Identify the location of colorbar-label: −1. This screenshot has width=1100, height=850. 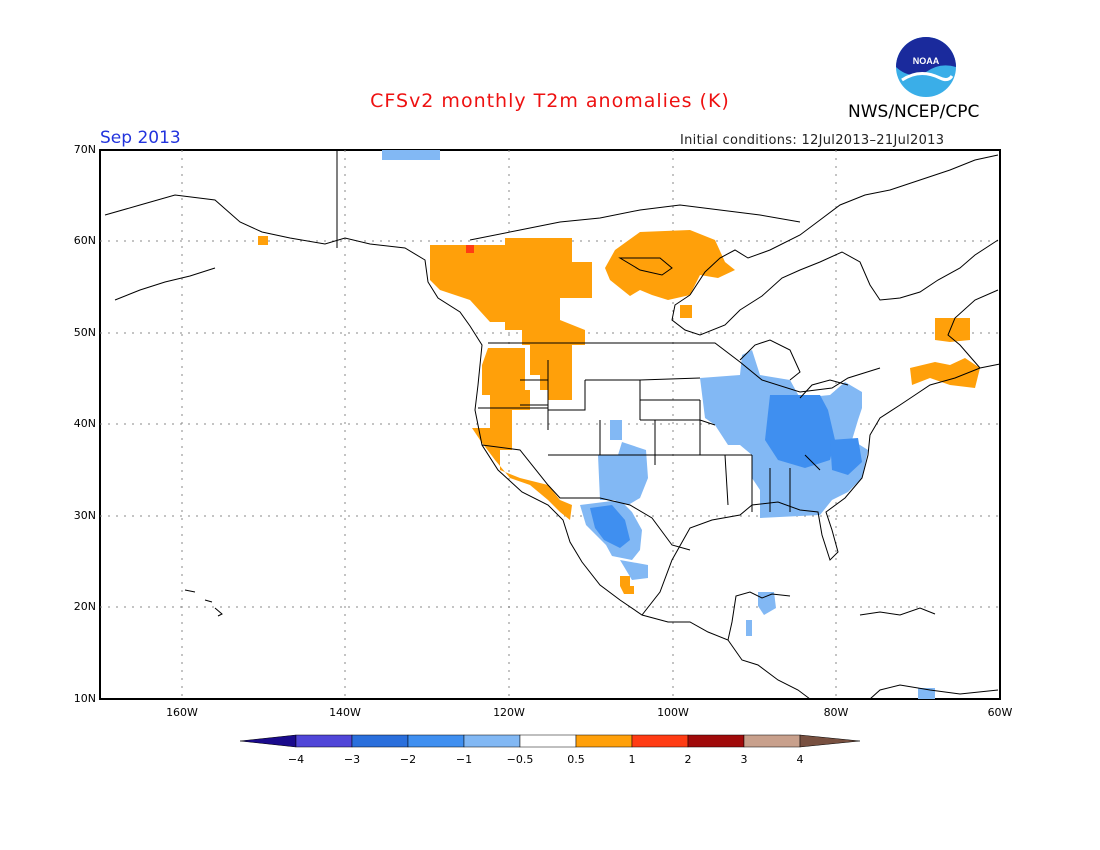
(464, 759).